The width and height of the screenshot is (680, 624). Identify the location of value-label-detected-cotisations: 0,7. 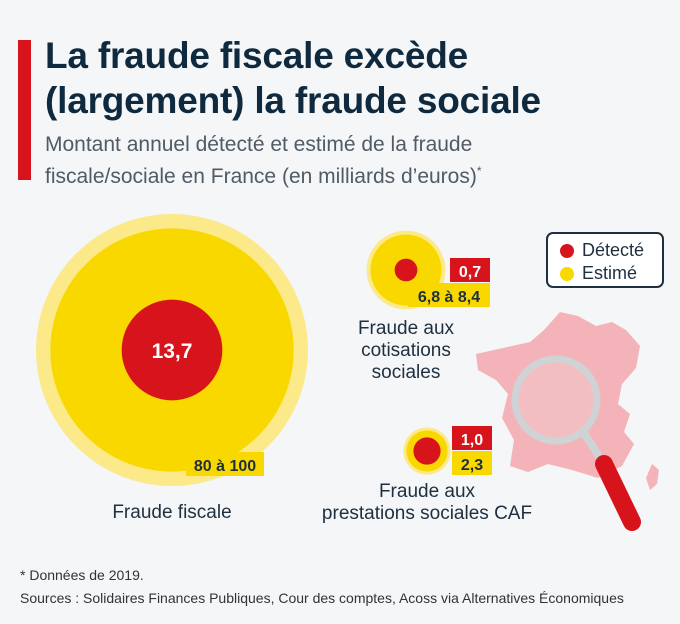
(470, 272).